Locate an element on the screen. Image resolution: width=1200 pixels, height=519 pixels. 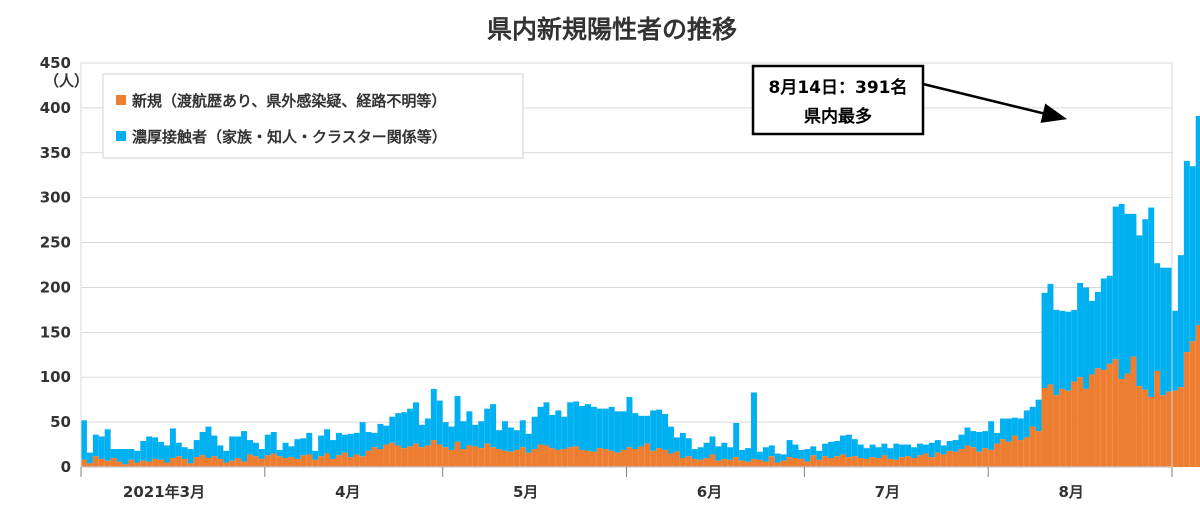
legend-box is located at coordinates (313, 116).